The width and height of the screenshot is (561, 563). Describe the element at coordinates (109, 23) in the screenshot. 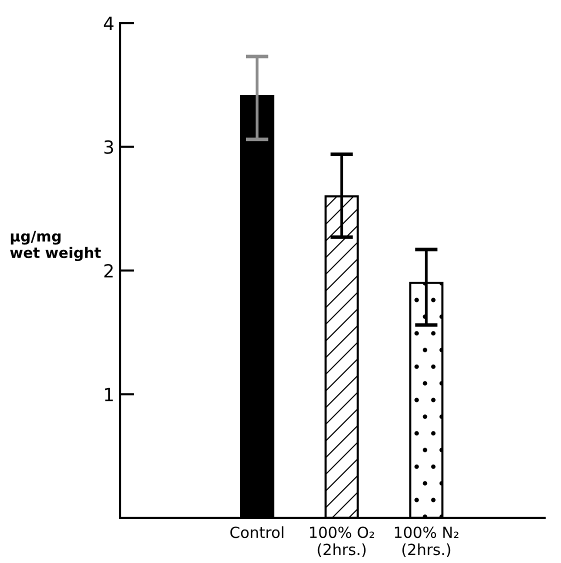

I see `y-tick-label: 4` at that location.